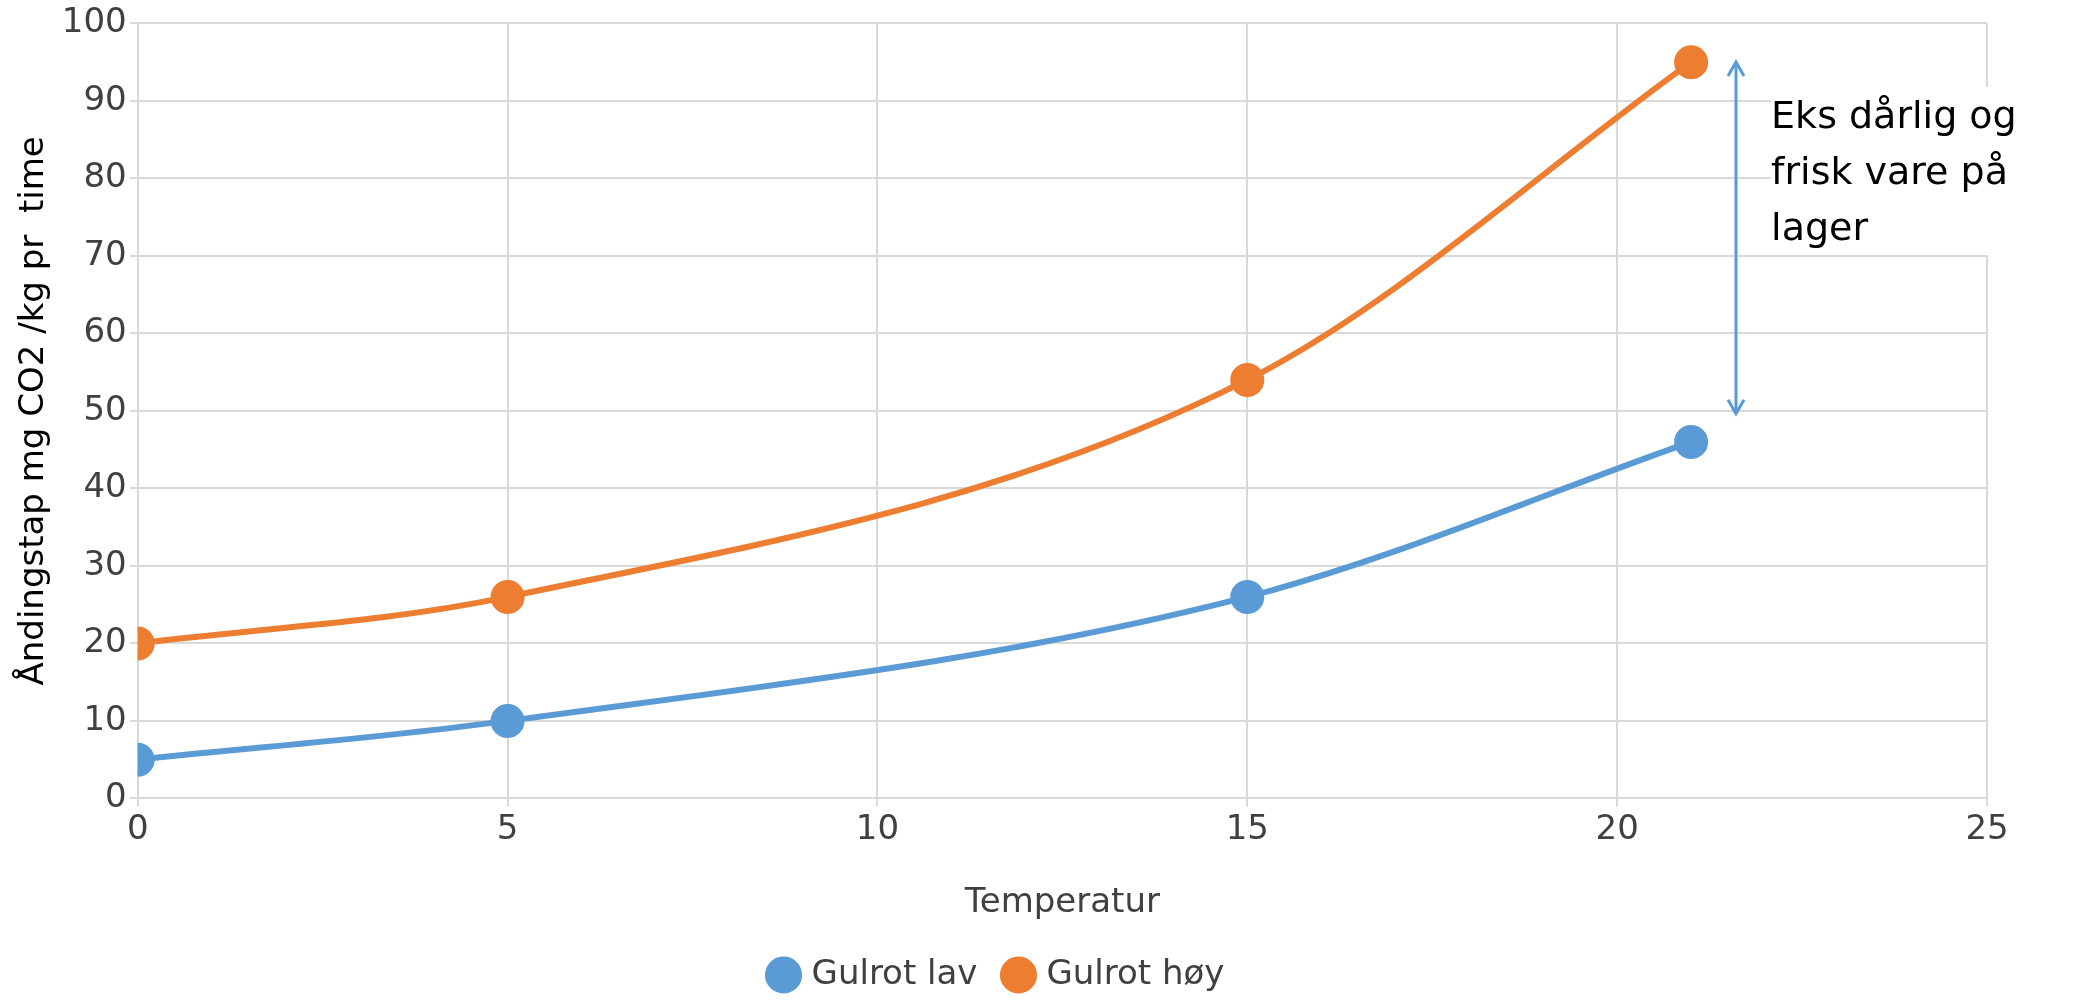  What do you see at coordinates (105, 717) in the screenshot?
I see `y-tick-label: 10` at bounding box center [105, 717].